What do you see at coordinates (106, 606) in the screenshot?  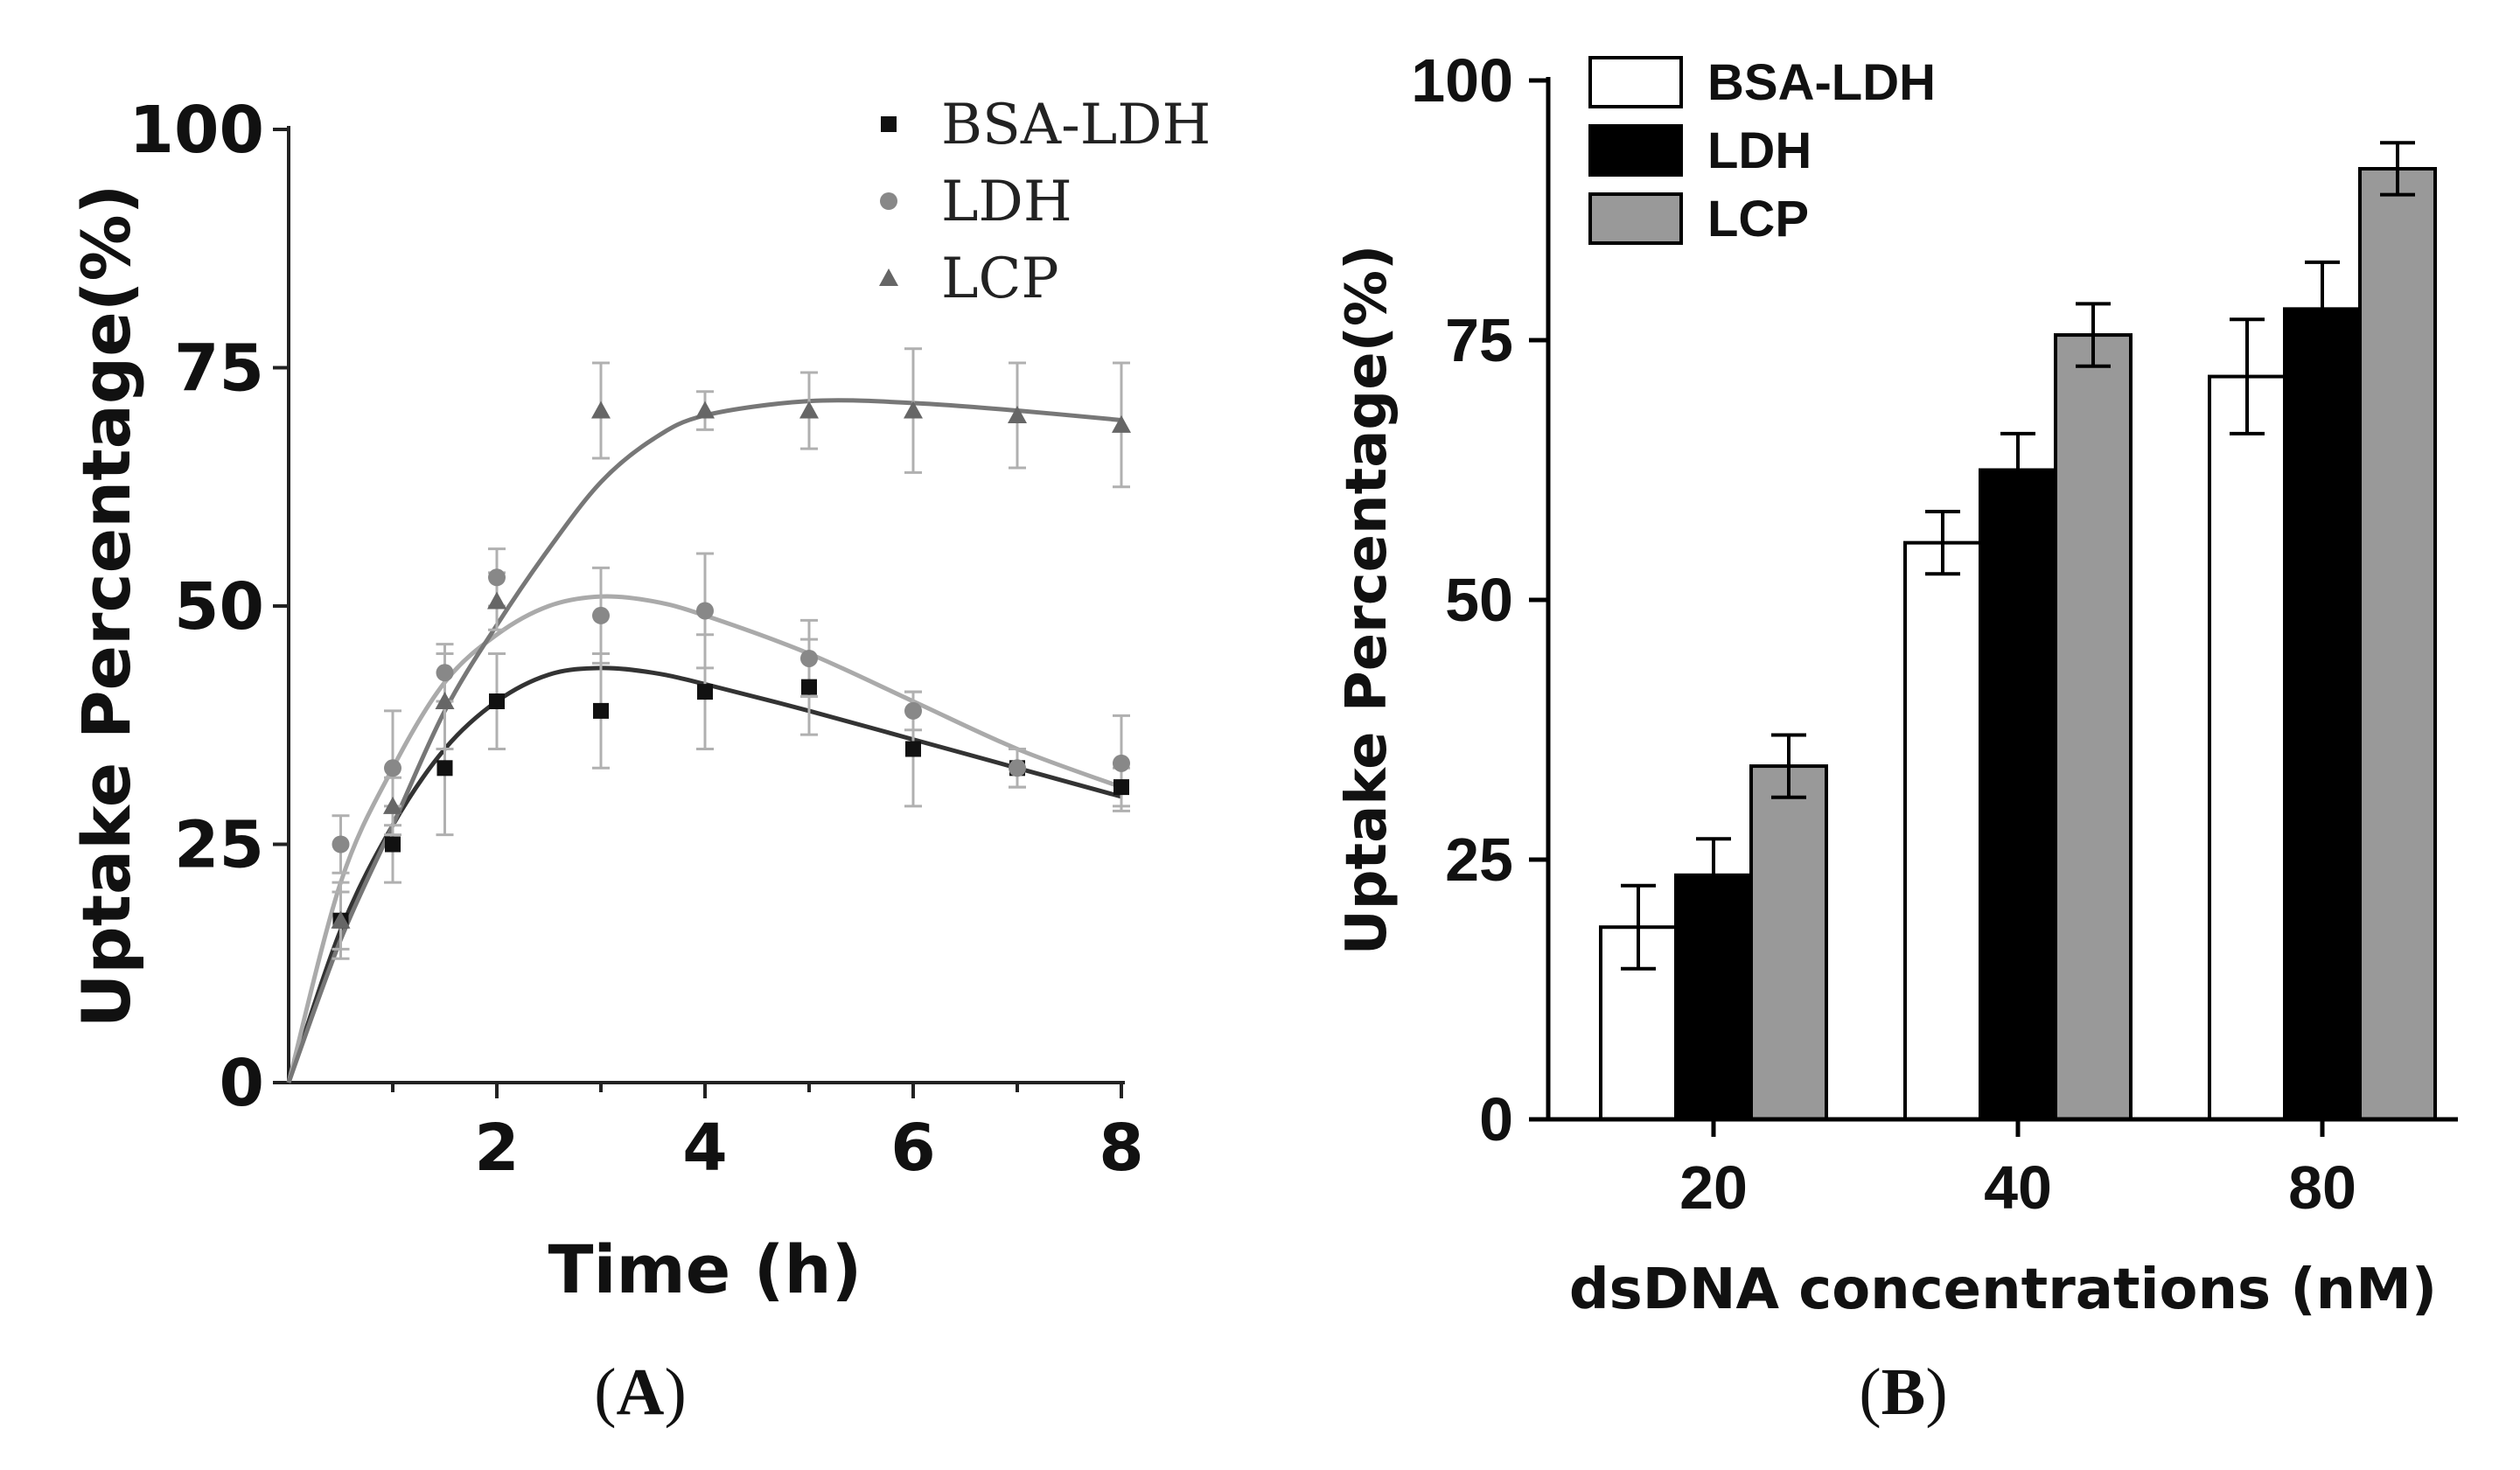 I see `panel-a-y-axis-label: Uptake Percentage(%)` at bounding box center [106, 606].